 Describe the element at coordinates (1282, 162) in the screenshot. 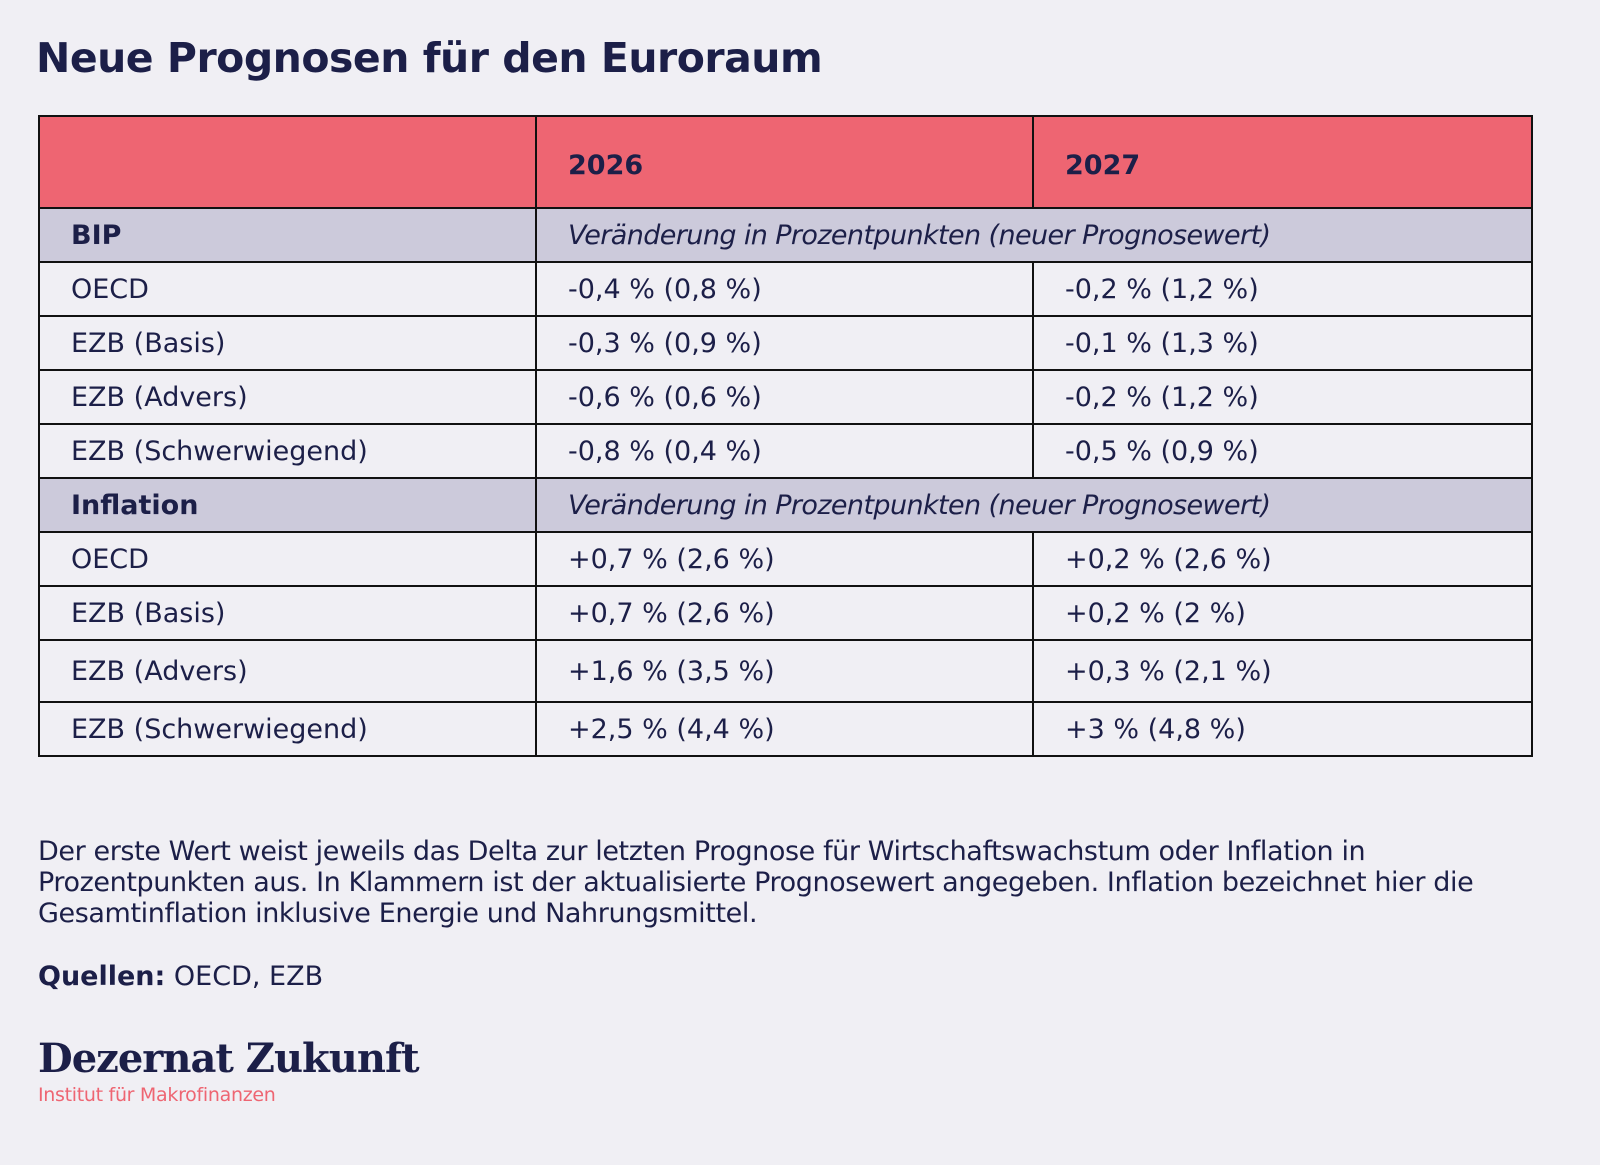

I see `header-cell-2027: 2027` at that location.